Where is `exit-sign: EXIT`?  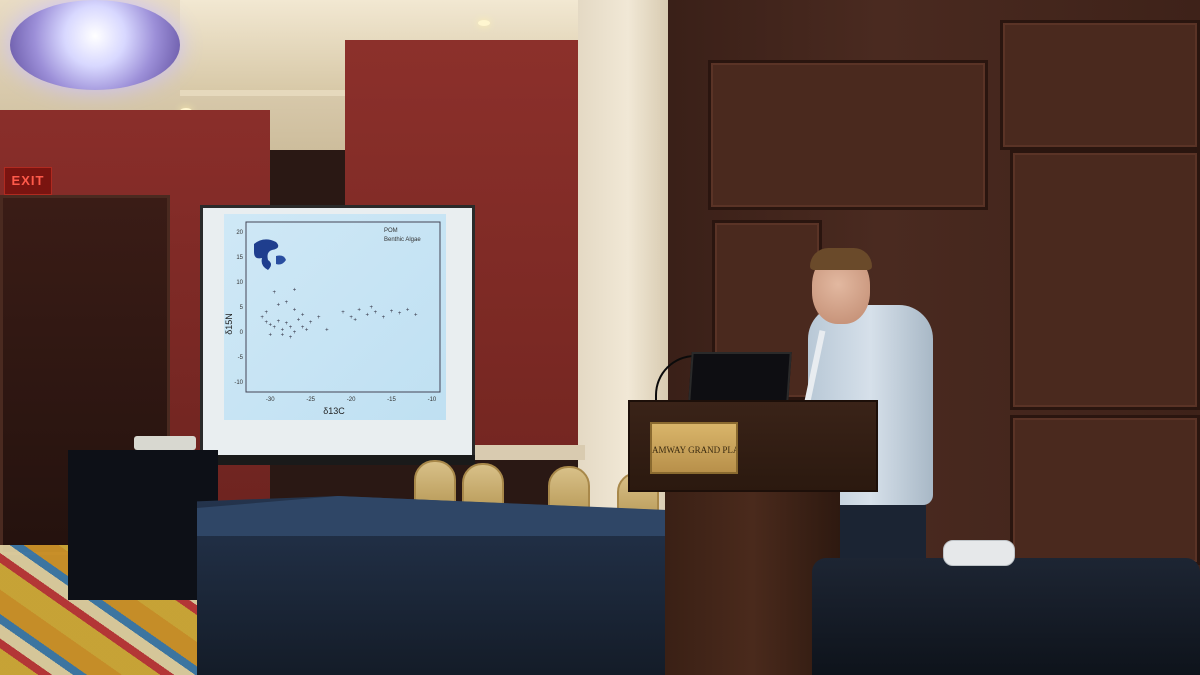
exit-sign: EXIT is located at coordinates (28, 181).